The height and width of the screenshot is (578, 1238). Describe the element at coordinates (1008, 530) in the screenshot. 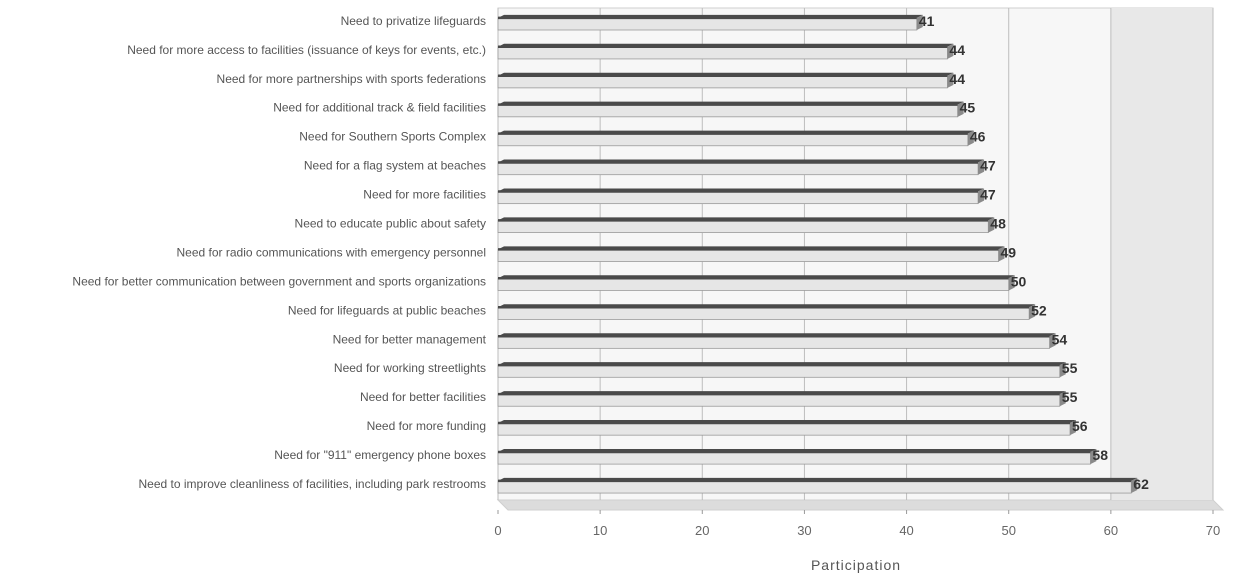

I see `x-tick-label: 50` at that location.